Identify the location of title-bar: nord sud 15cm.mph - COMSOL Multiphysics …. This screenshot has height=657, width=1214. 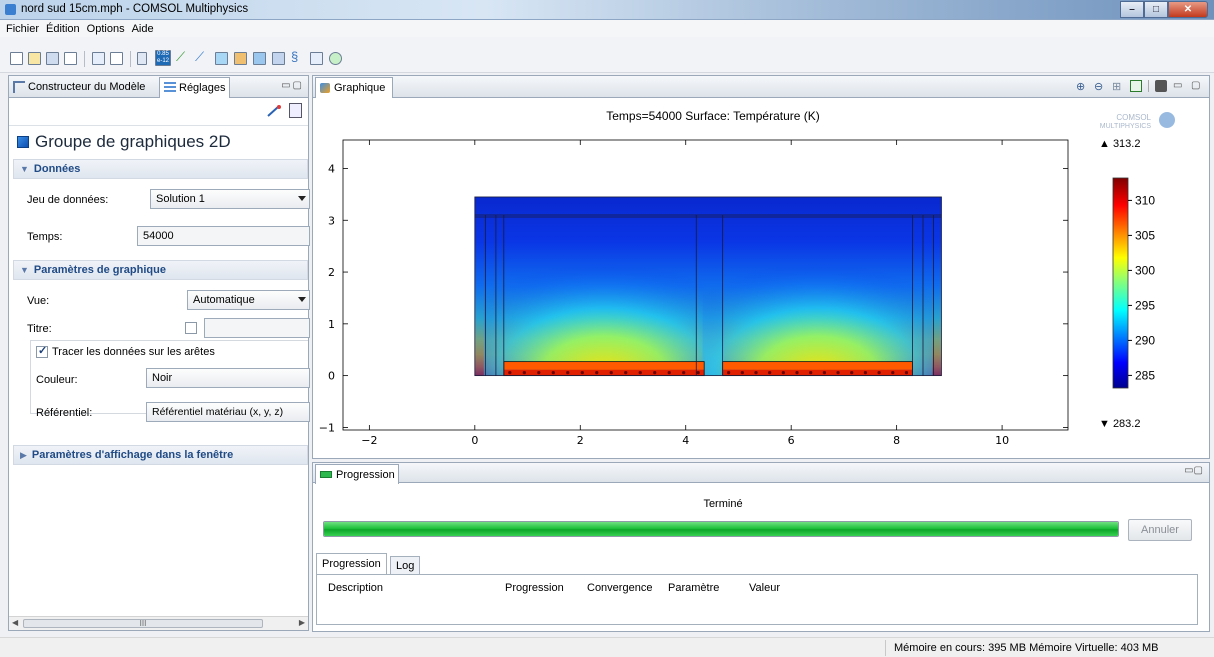
(607, 10).